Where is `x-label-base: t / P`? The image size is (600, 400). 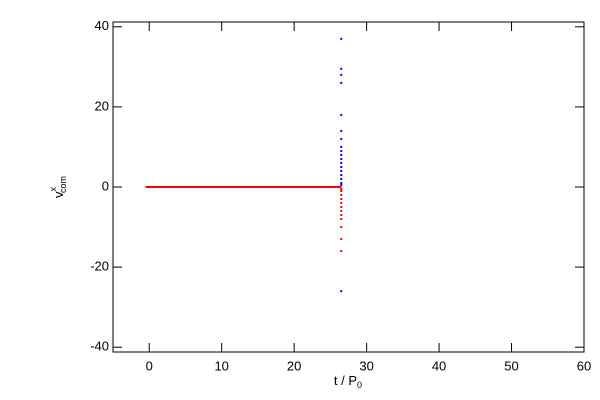 x-label-base: t / P is located at coordinates (345, 380).